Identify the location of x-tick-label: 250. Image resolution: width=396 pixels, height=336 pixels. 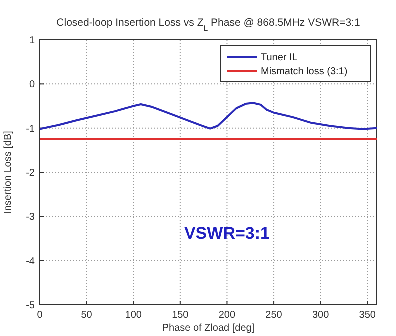
(274, 315).